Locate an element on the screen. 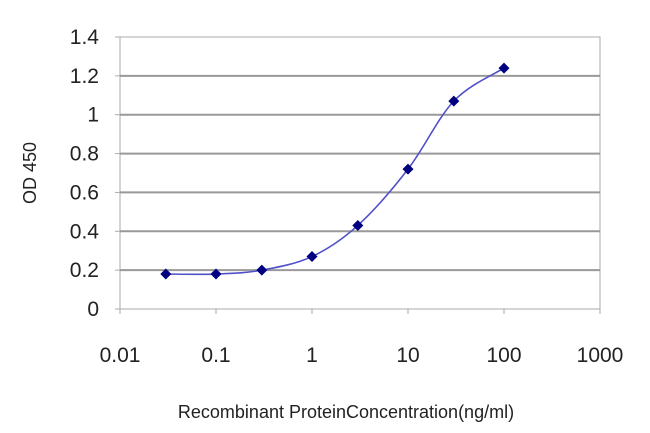  y-tick-label: 0.4 is located at coordinates (85, 231).